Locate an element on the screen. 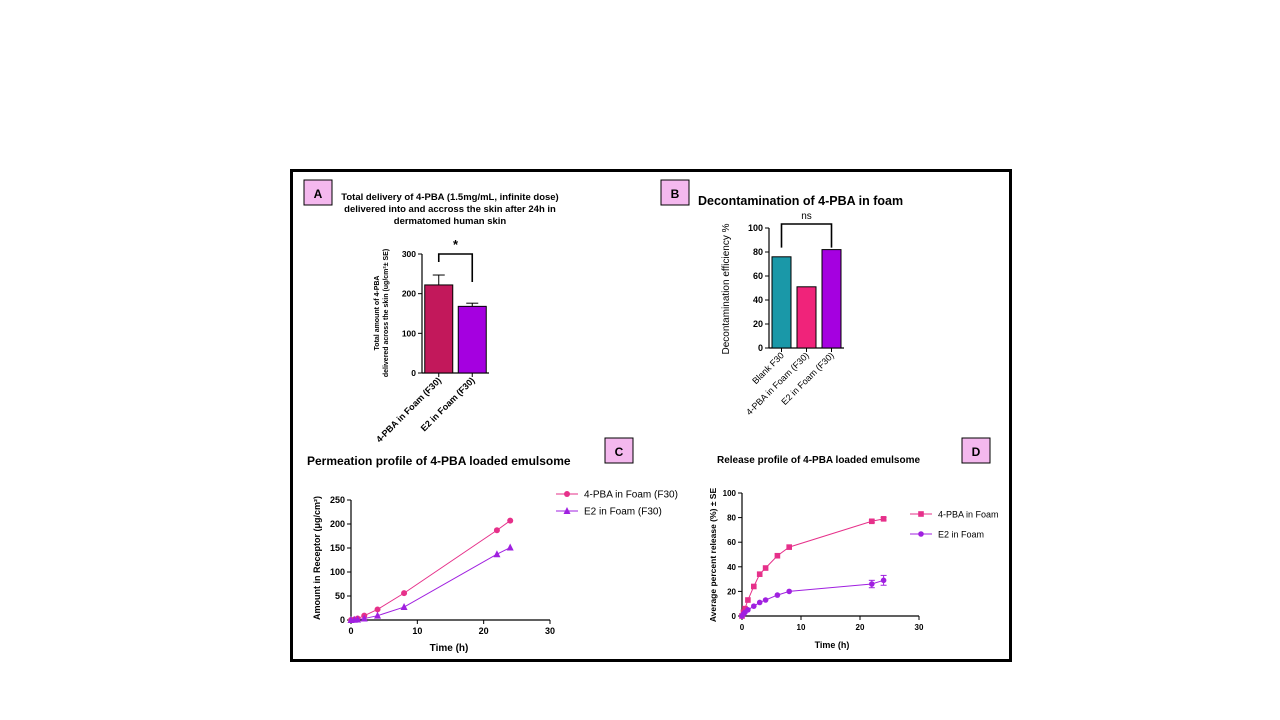 The image size is (1280, 720). panel-a-y-tick-label: 100 is located at coordinates (409, 333).